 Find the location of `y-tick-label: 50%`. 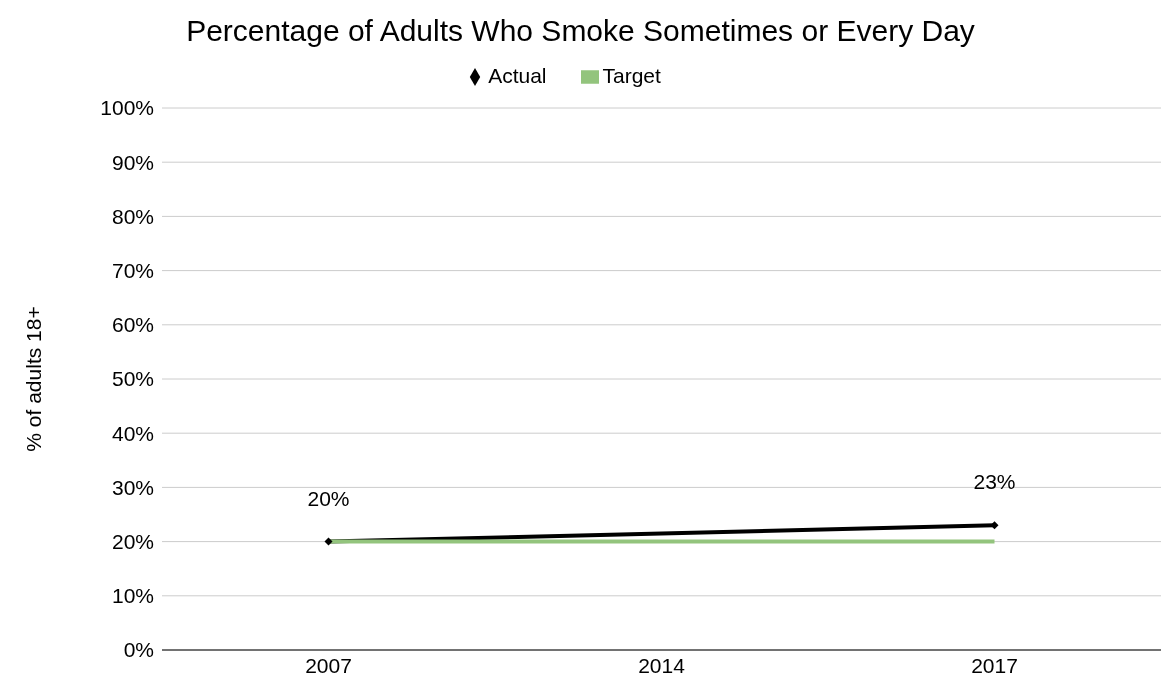

y-tick-label: 50% is located at coordinates (132, 379).